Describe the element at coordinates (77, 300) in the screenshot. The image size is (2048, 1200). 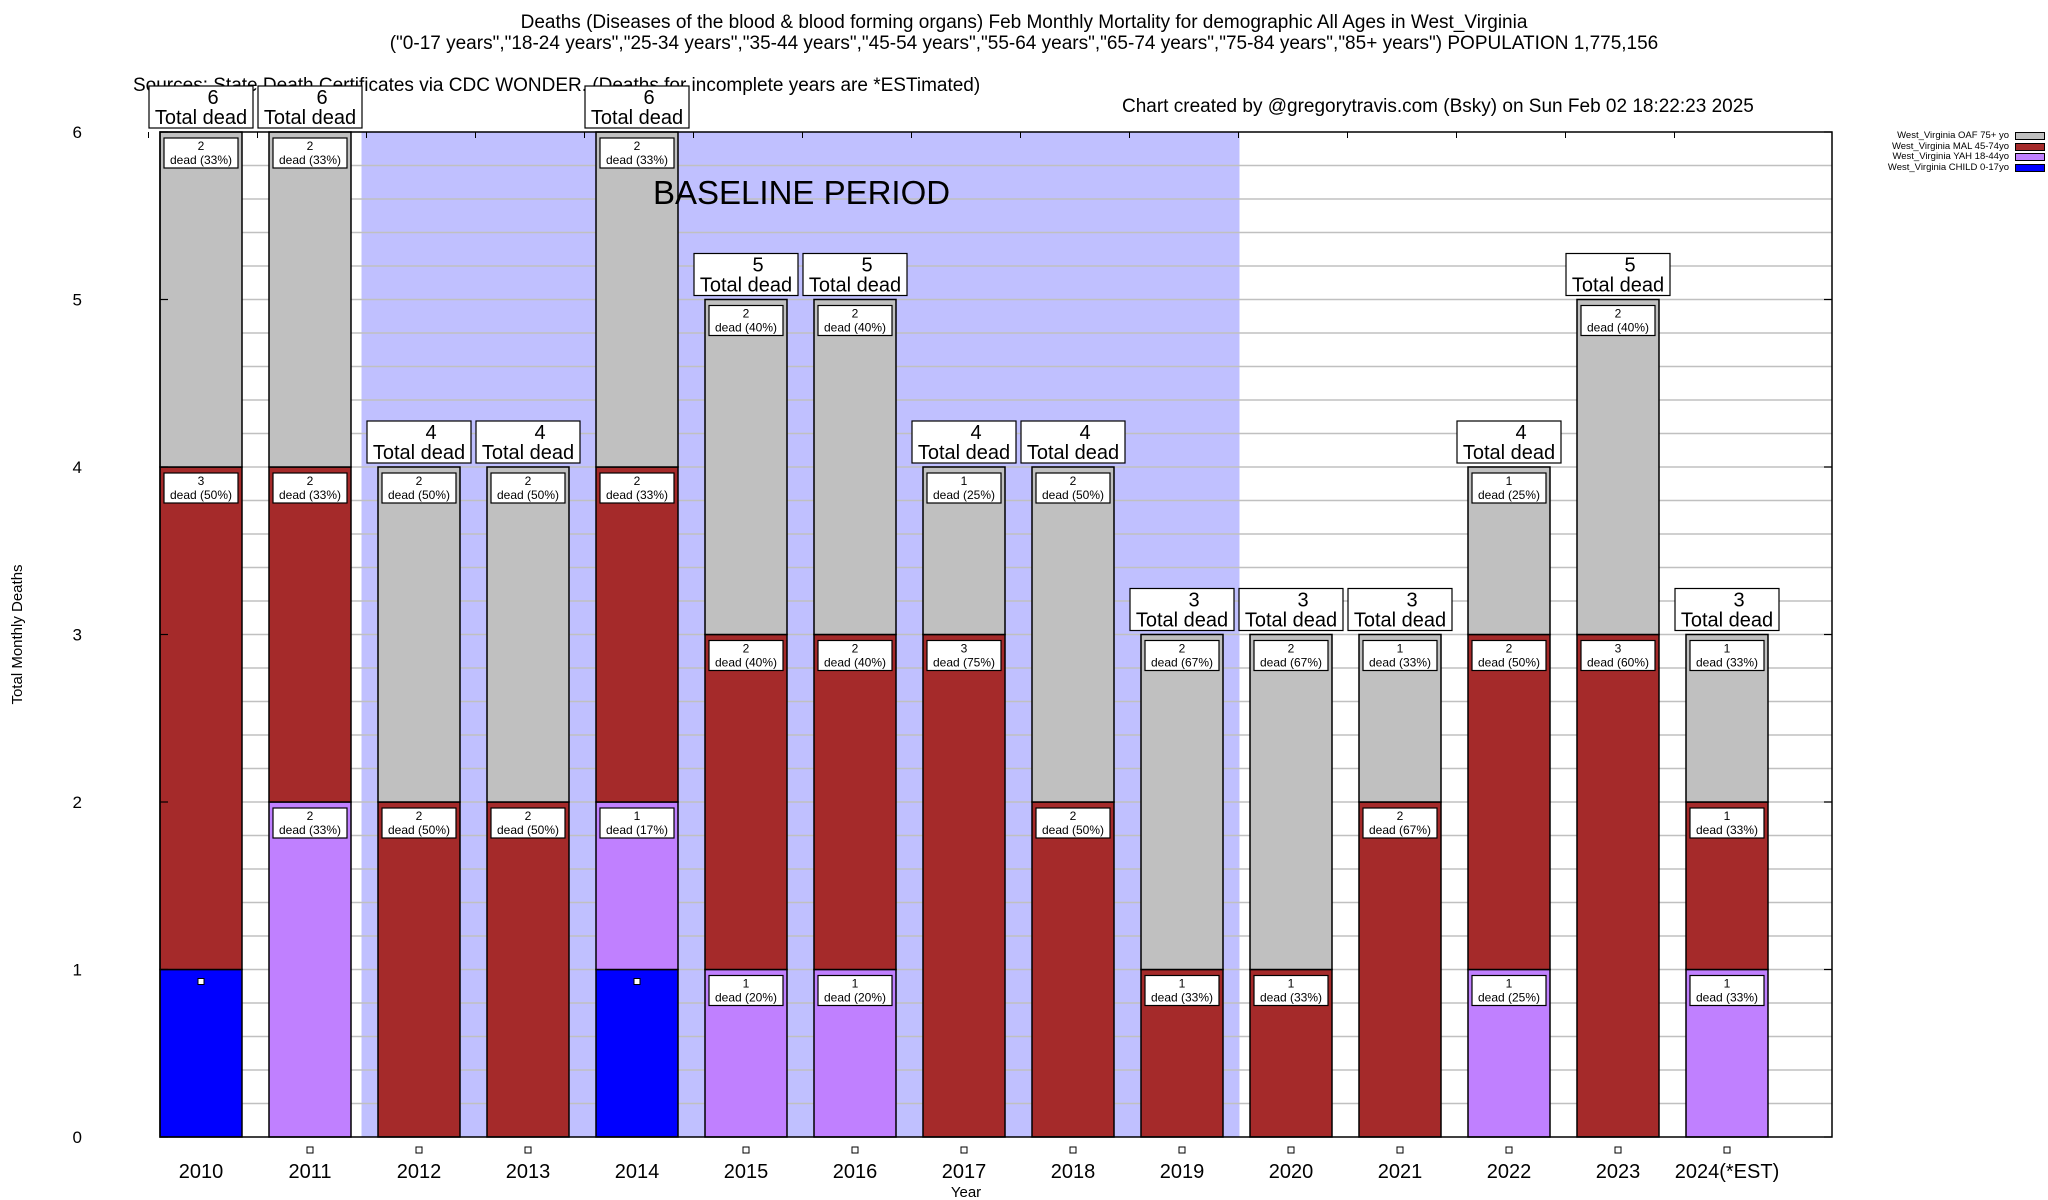
I see `y-tick-label: 5` at that location.